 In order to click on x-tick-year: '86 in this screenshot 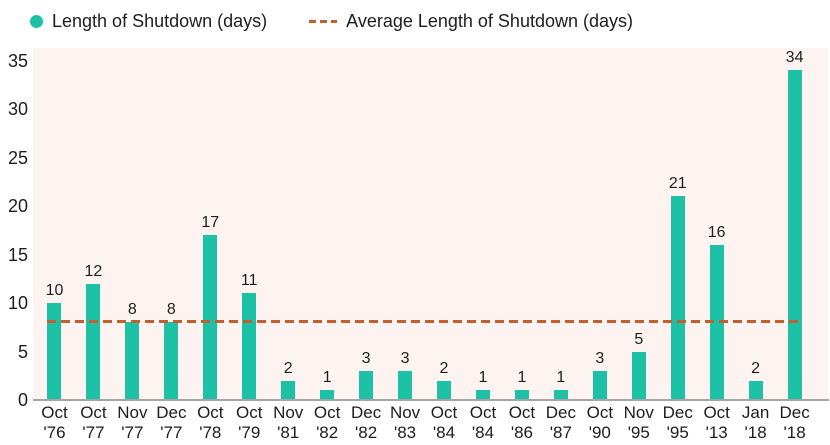, I will do `click(521, 432)`.